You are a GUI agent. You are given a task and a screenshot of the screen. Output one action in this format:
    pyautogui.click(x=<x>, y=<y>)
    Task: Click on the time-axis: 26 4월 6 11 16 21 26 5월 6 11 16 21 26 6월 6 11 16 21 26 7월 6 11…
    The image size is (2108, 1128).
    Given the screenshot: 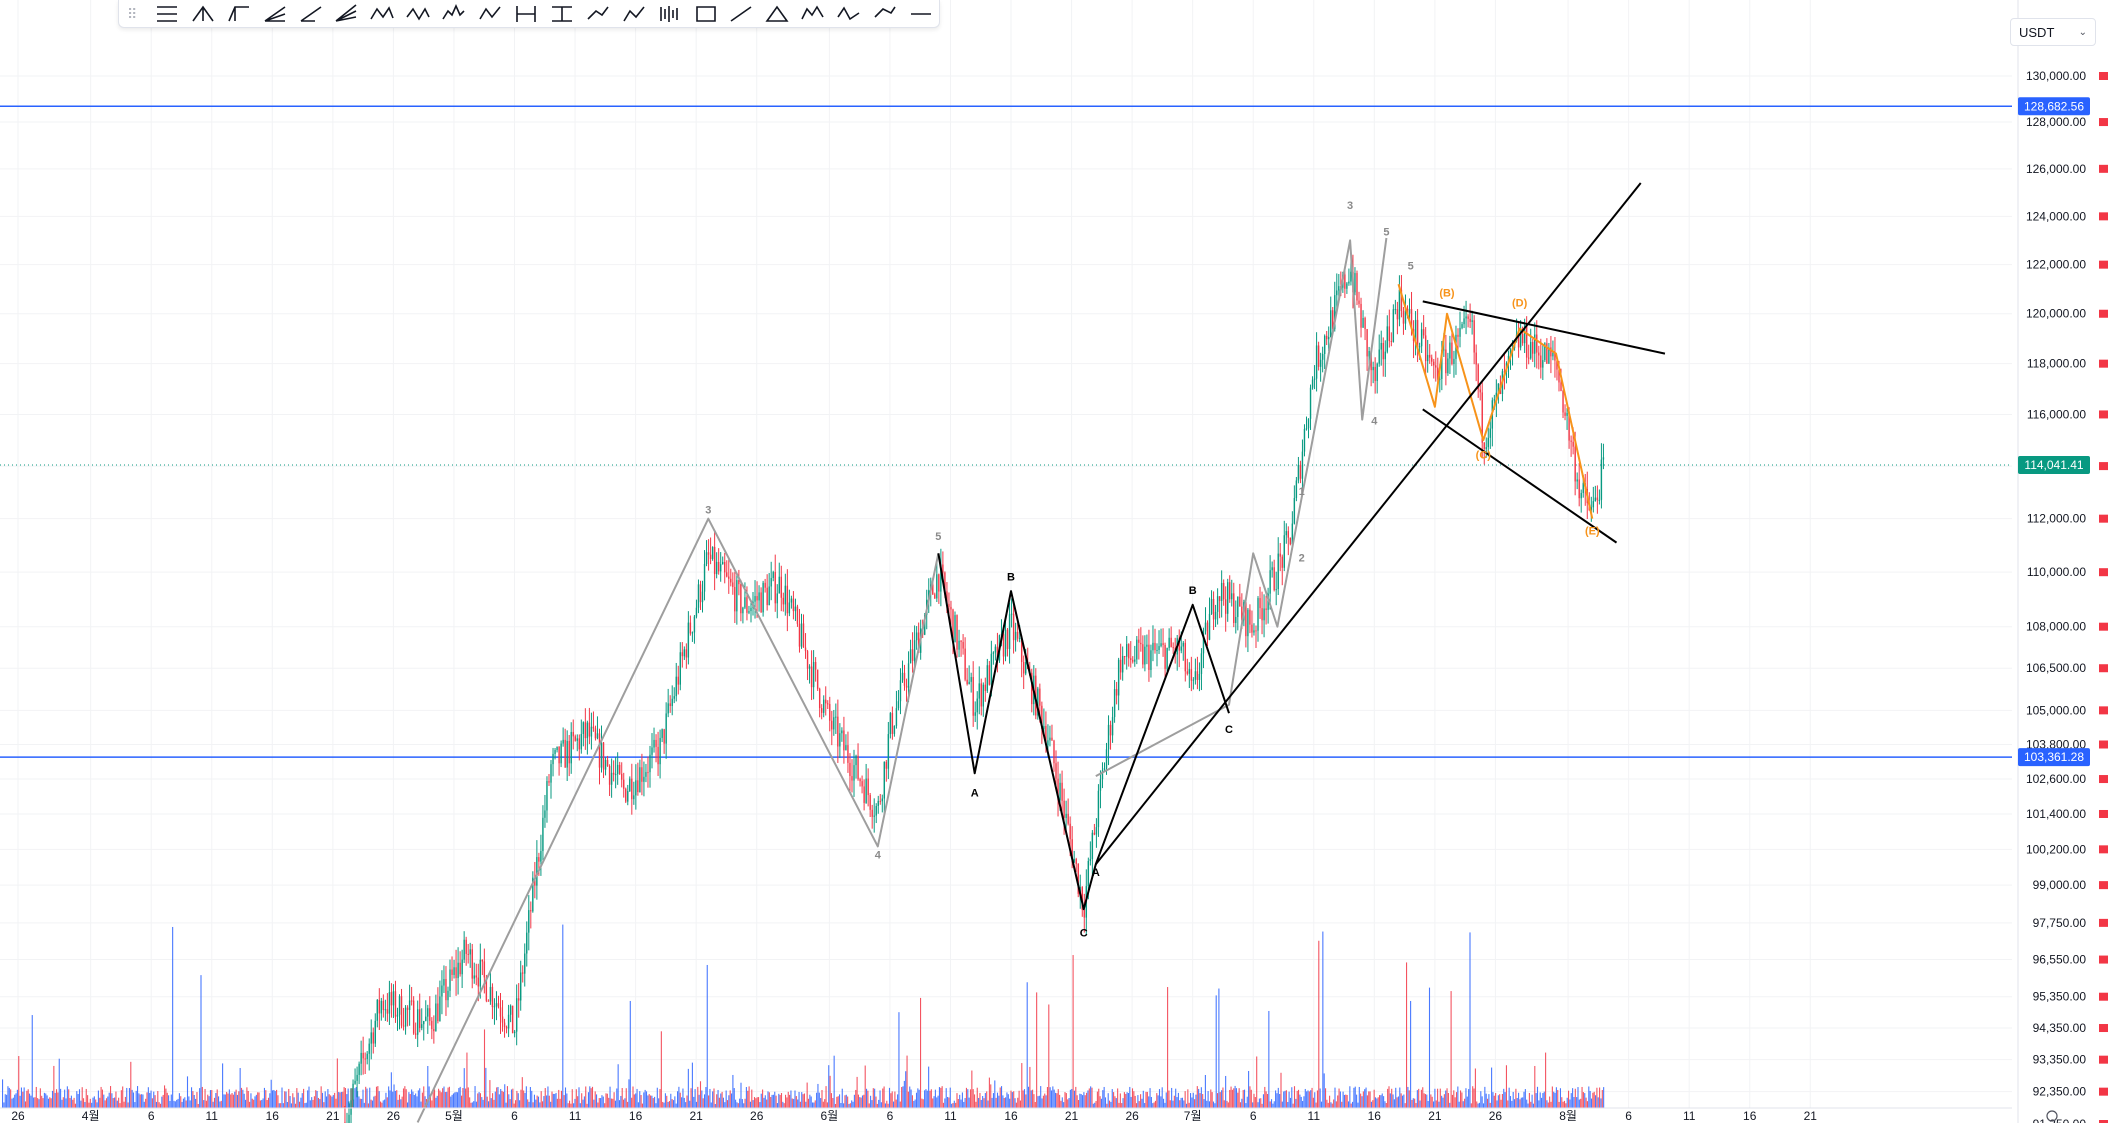 What is the action you would take?
    pyautogui.click(x=1029, y=1115)
    